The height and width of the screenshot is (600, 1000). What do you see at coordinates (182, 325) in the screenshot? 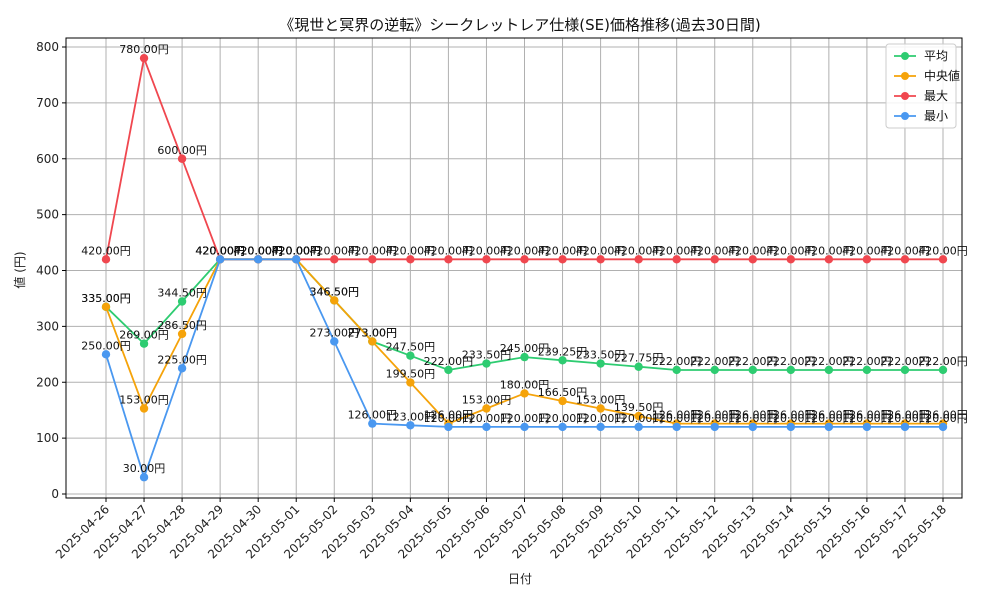
I see `data-label: 286.50円` at bounding box center [182, 325].